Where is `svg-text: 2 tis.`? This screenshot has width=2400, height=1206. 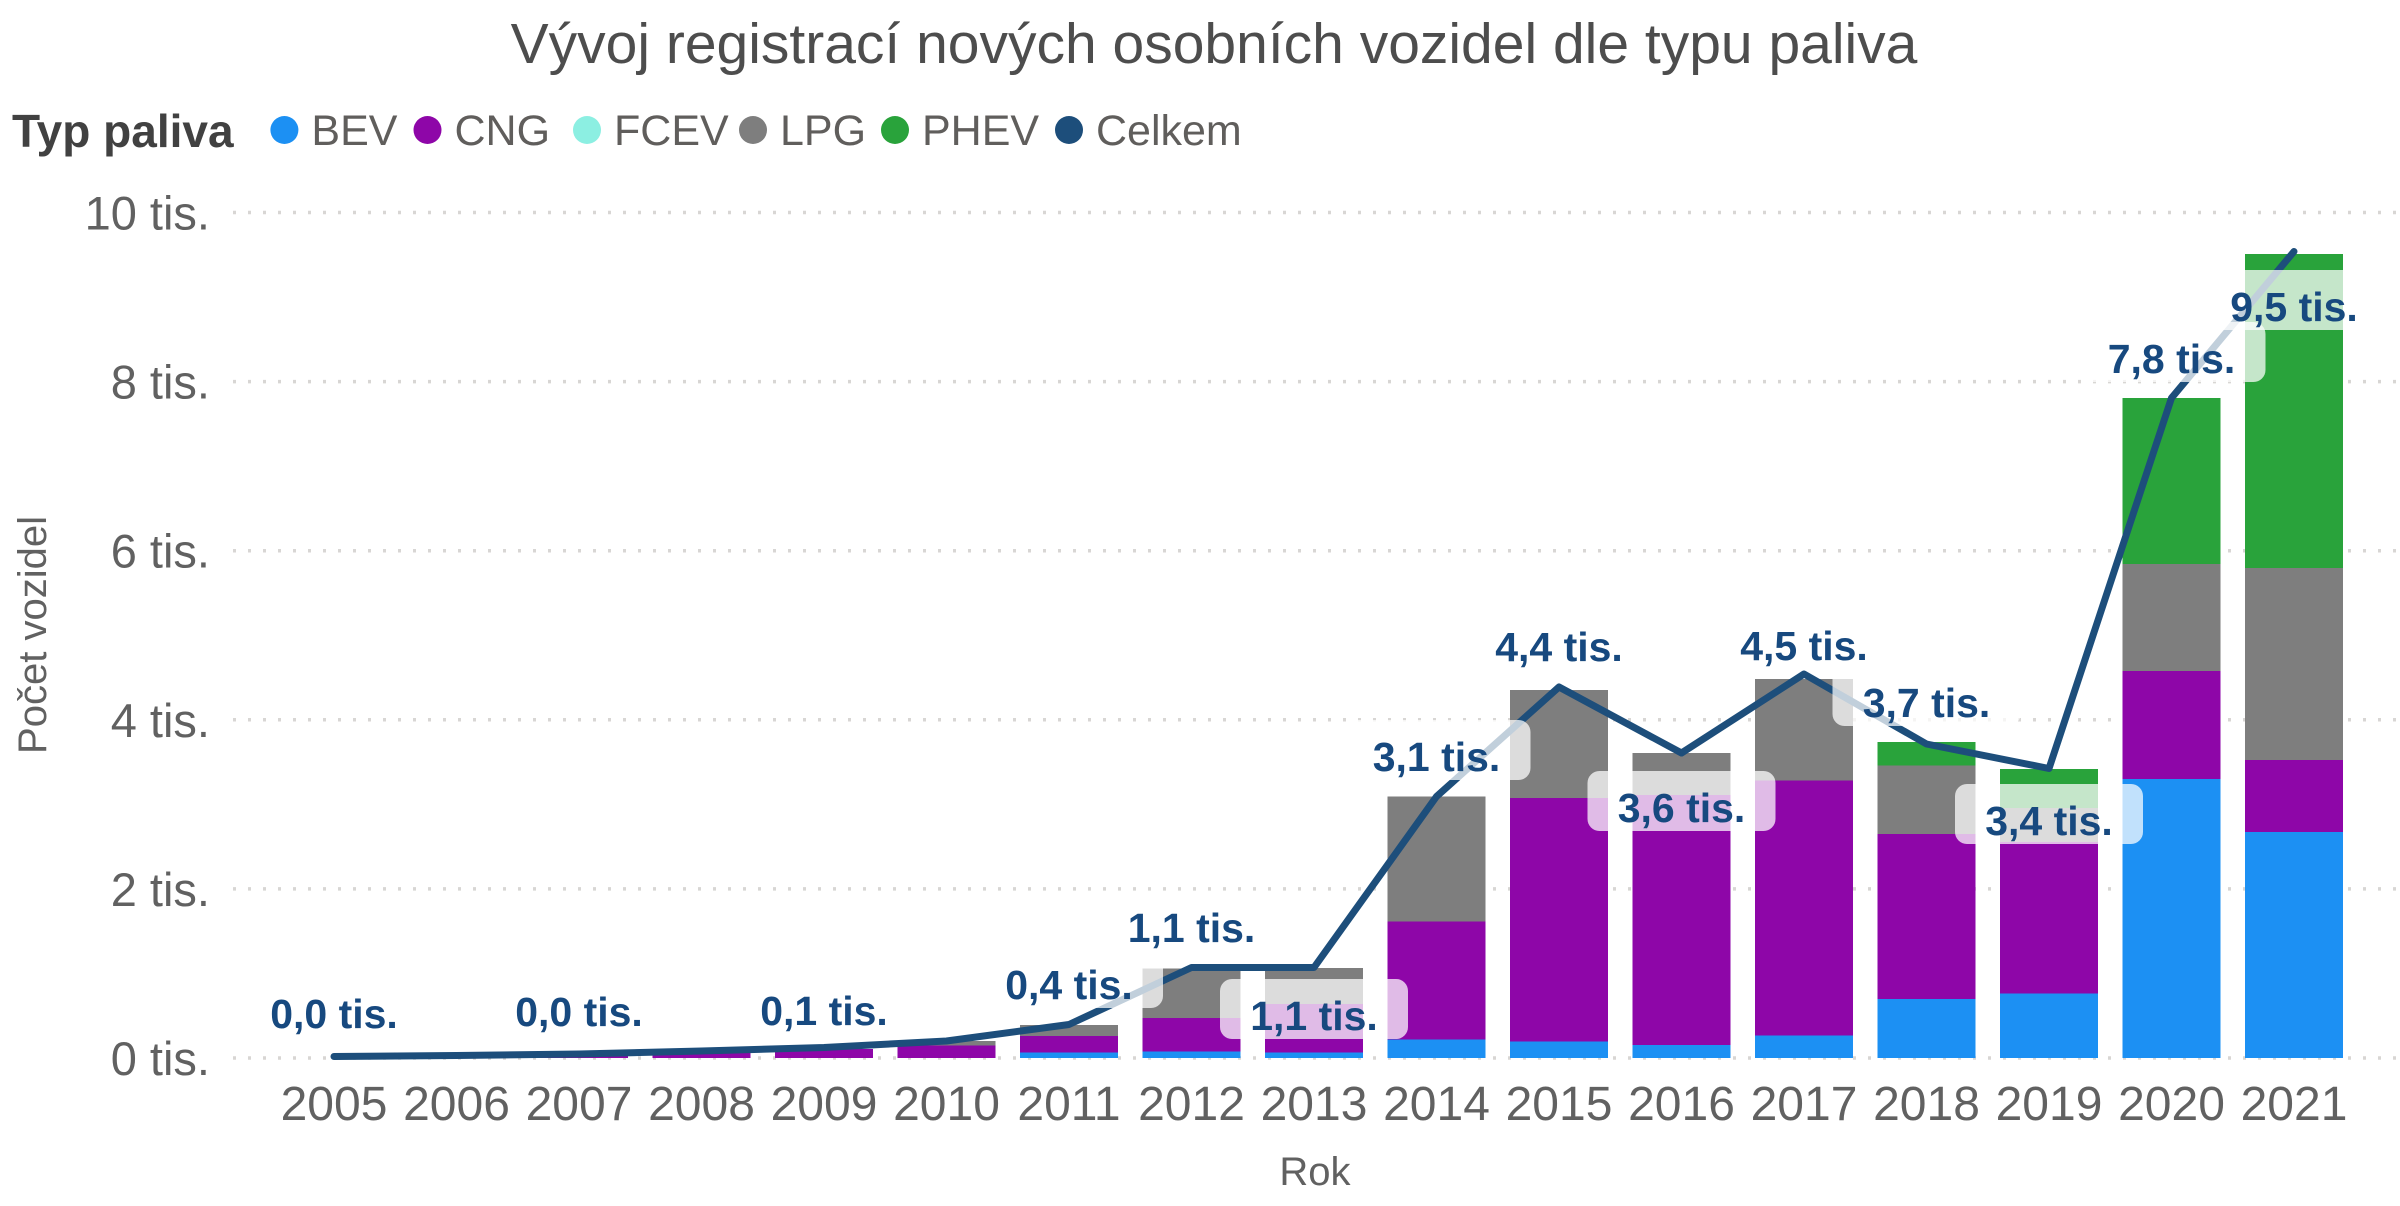
svg-text: 2 tis. is located at coordinates (160, 889).